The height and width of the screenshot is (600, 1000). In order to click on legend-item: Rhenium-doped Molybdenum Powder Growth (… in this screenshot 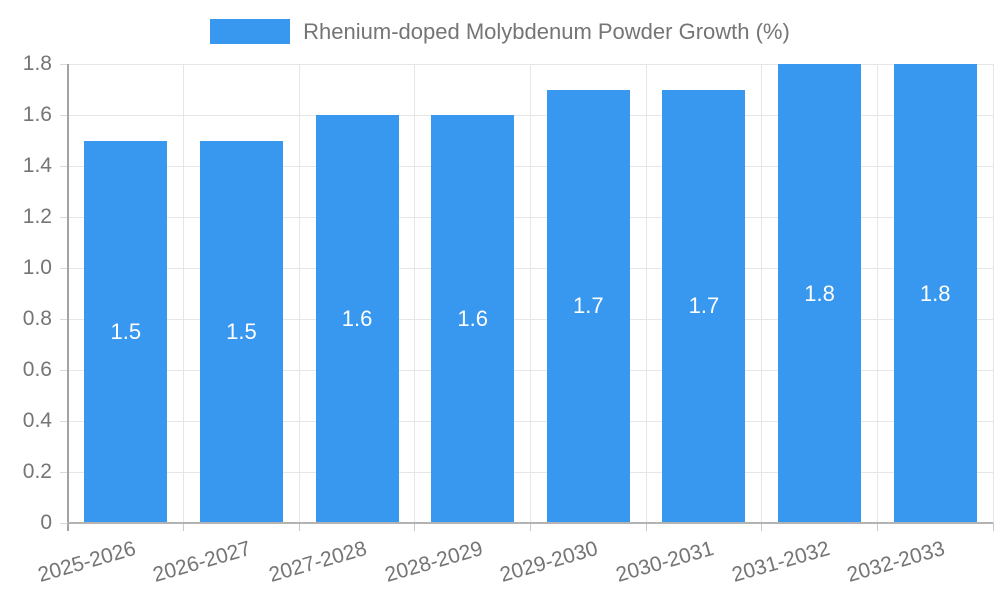, I will do `click(500, 31)`.